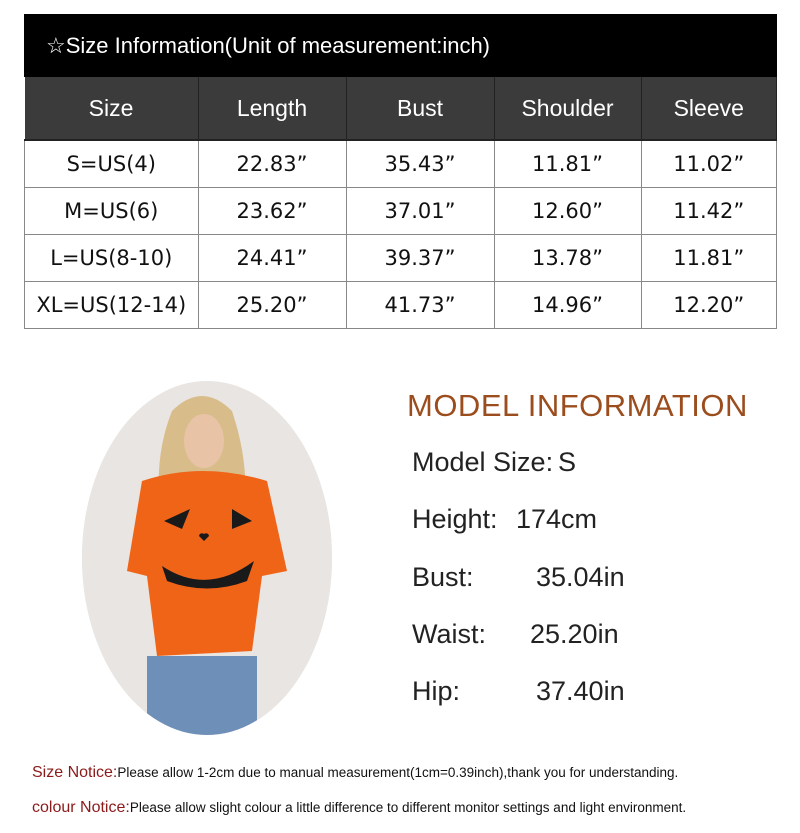 The image size is (800, 833). I want to click on model-info-value: 25.20in, so click(574, 634).